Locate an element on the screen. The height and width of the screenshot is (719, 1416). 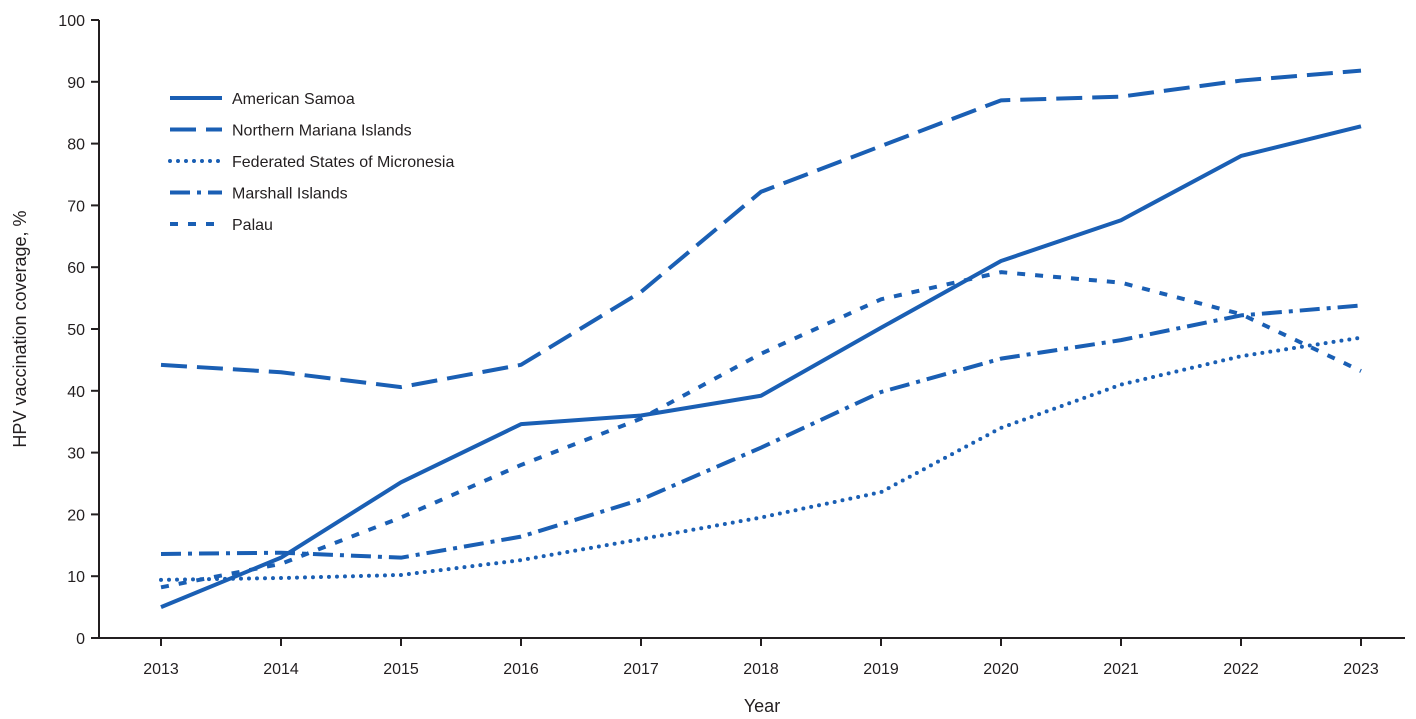
y-tick-label: 20 is located at coordinates (76, 515).